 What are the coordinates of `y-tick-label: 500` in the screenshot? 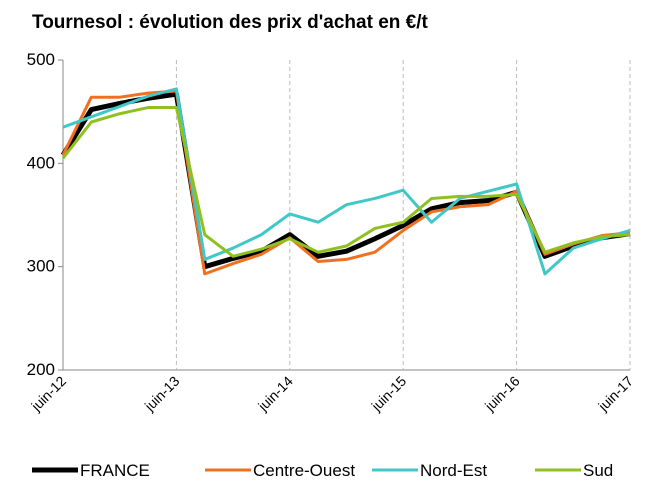 It's located at (41, 59).